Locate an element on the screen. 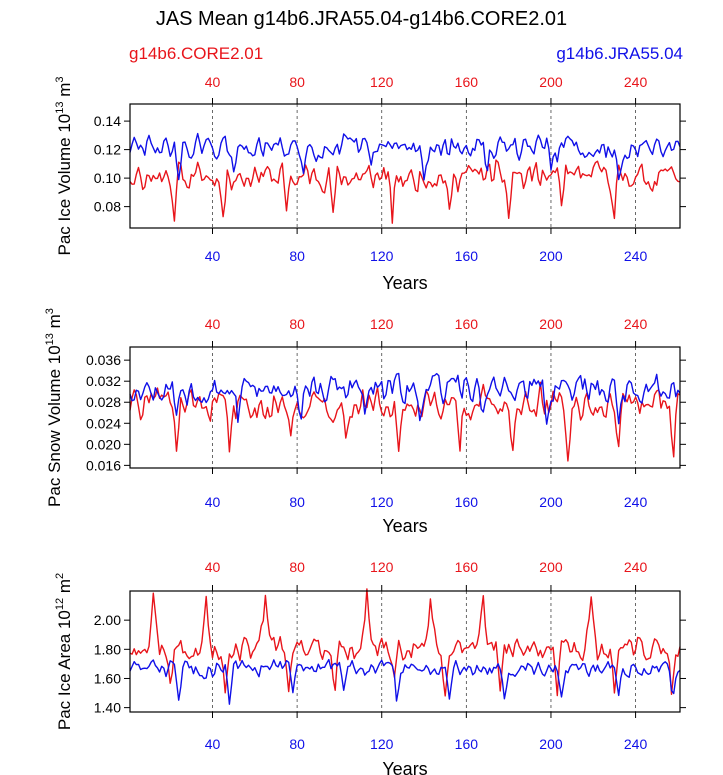 Image resolution: width=723 pixels, height=775 pixels. y-tick-label: 0.08 is located at coordinates (107, 207).